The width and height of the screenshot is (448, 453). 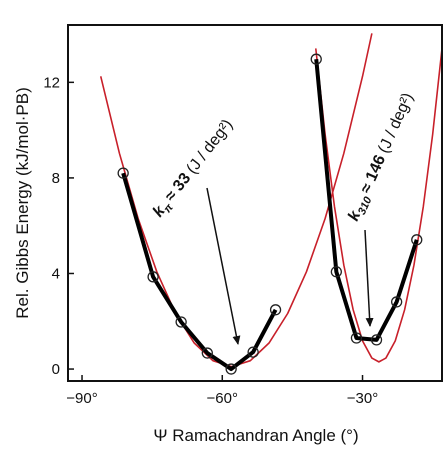 What do you see at coordinates (56, 273) in the screenshot?
I see `y-tick-label: 4` at bounding box center [56, 273].